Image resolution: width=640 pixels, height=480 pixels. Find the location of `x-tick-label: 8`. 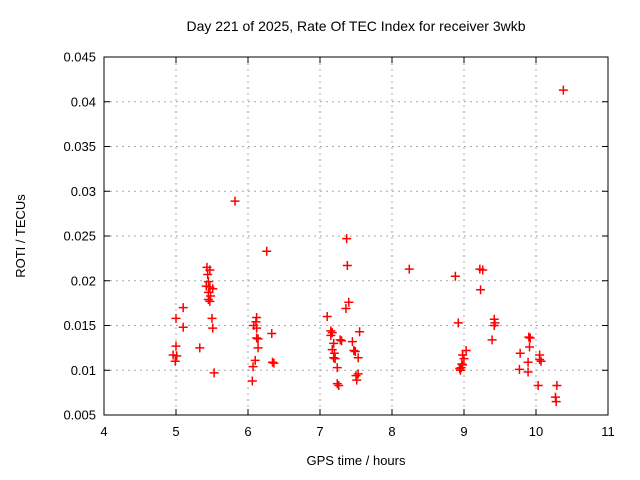

x-tick-label: 8 is located at coordinates (391, 431).